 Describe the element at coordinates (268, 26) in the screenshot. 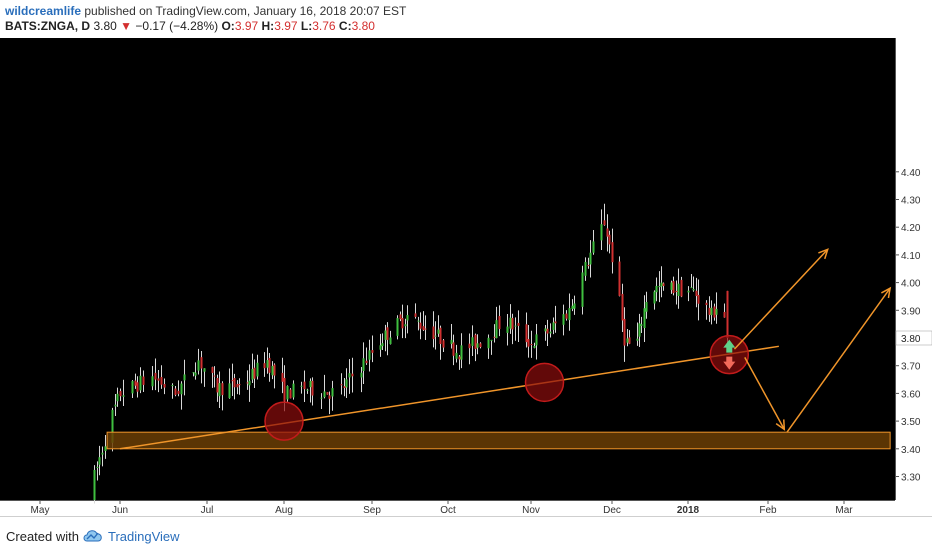

I see `high-label: H:` at that location.